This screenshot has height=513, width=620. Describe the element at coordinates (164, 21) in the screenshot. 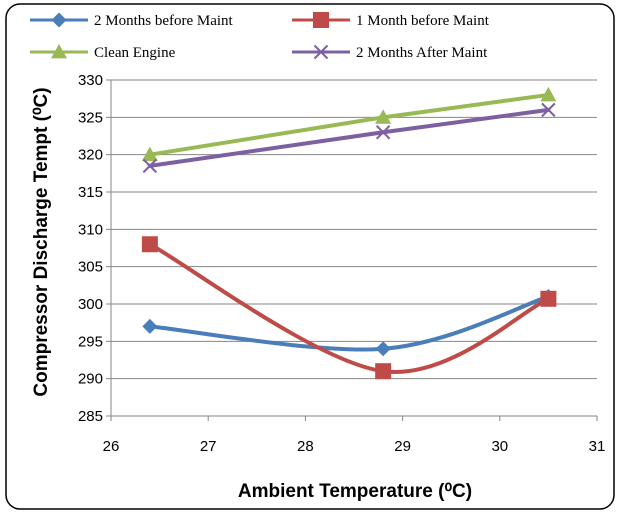

I see `legend-label: 2 Months before Maint` at that location.